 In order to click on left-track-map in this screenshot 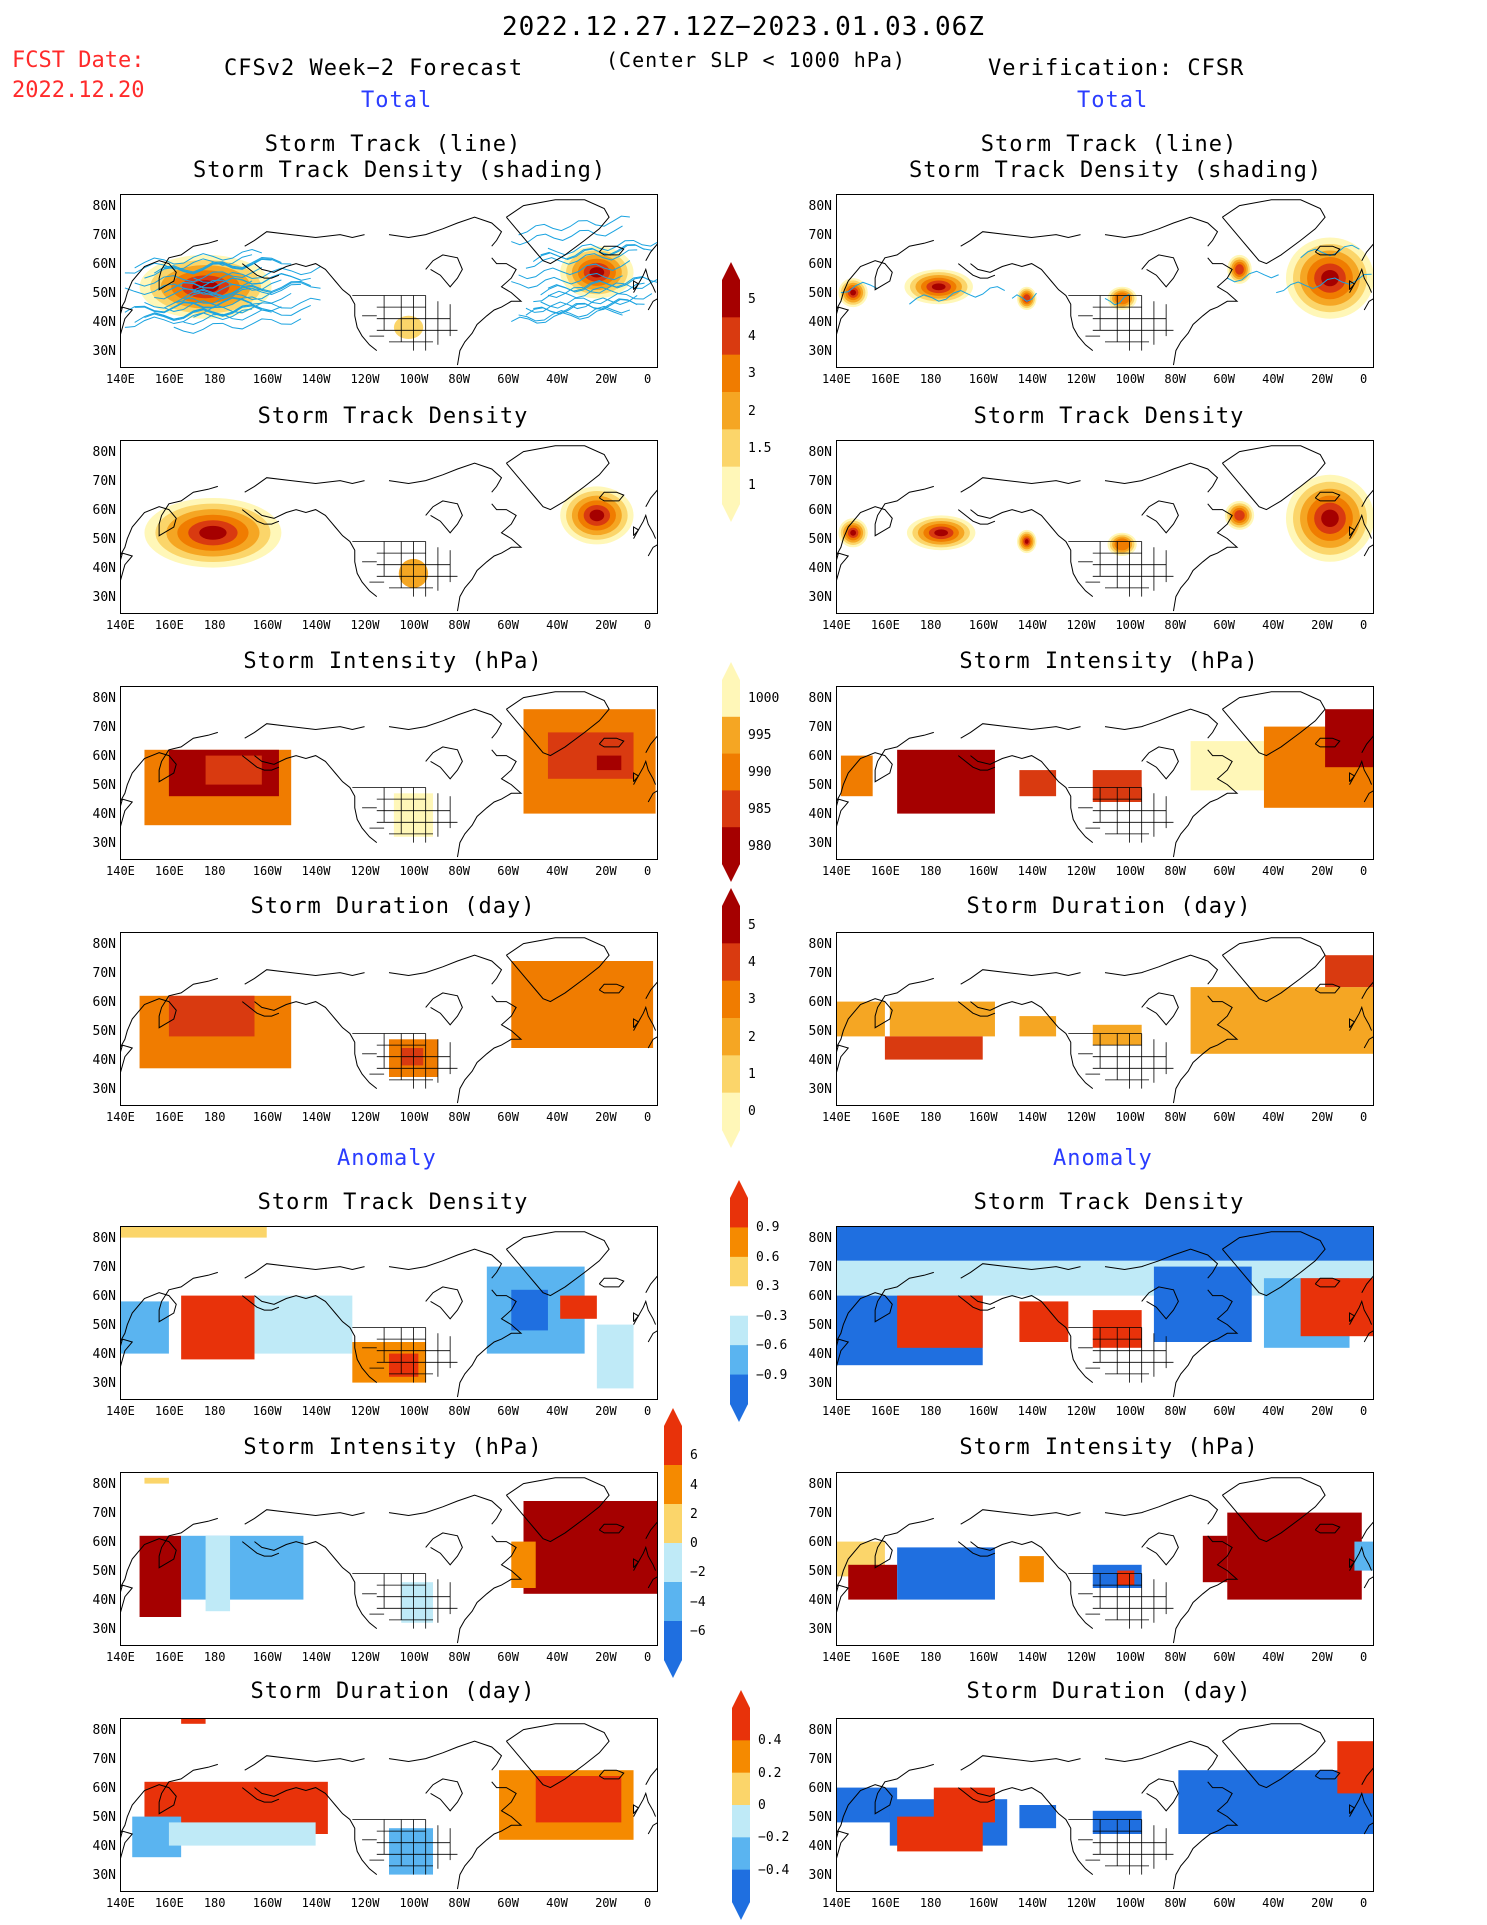, I will do `click(389, 281)`.